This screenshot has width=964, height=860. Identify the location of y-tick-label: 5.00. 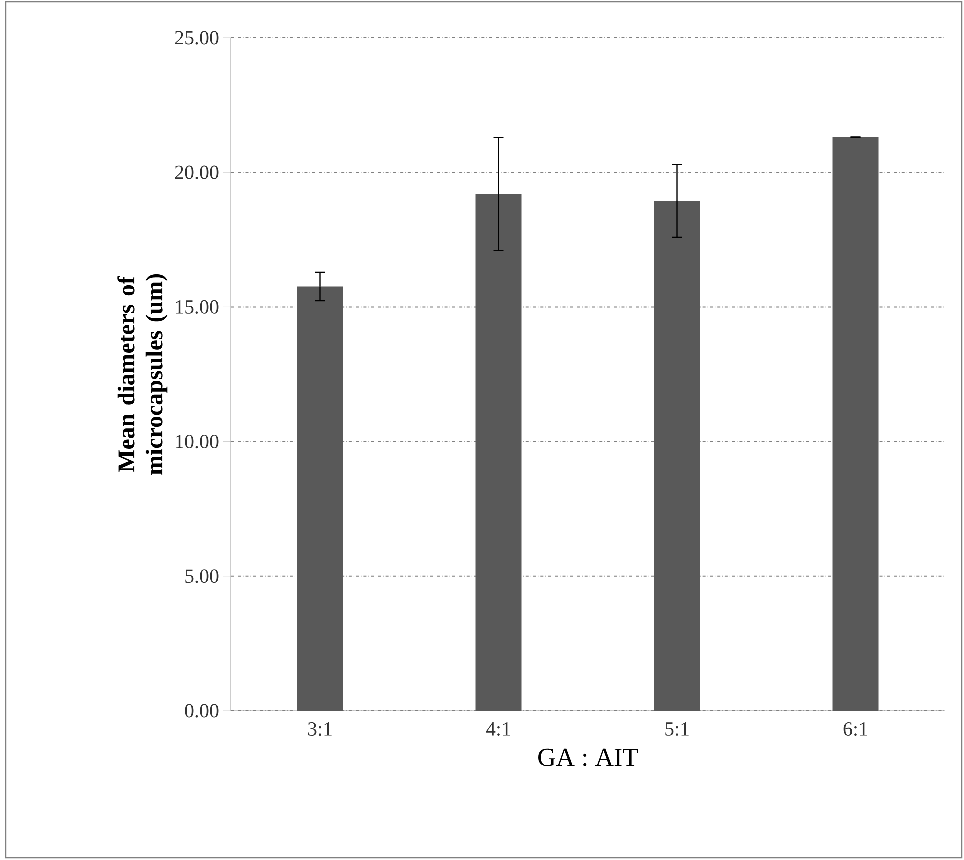
(202, 577).